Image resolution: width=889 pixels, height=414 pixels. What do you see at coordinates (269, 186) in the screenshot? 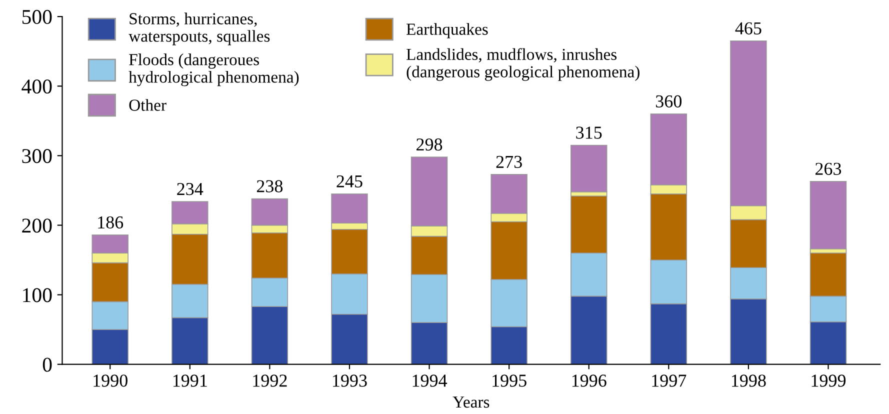
I see `total-label: 238` at bounding box center [269, 186].